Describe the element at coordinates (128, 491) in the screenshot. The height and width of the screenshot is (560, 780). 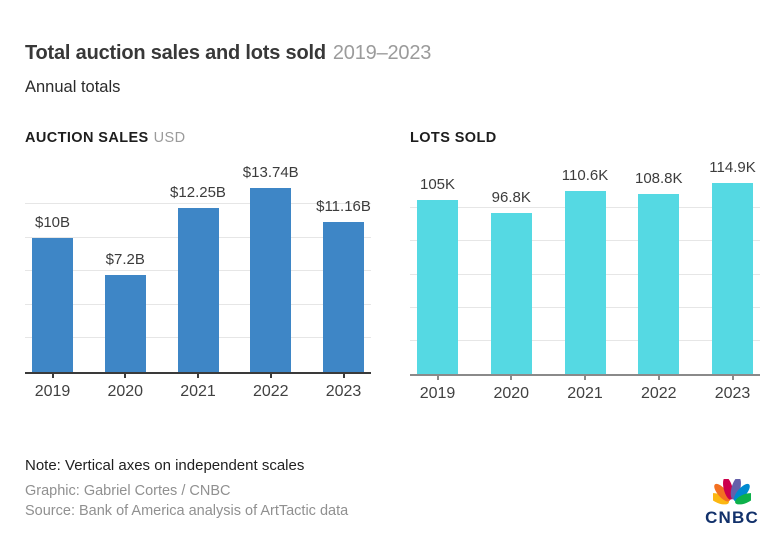
I see `graphic-credit: Graphic: Gabriel Cortes / CNBC` at that location.